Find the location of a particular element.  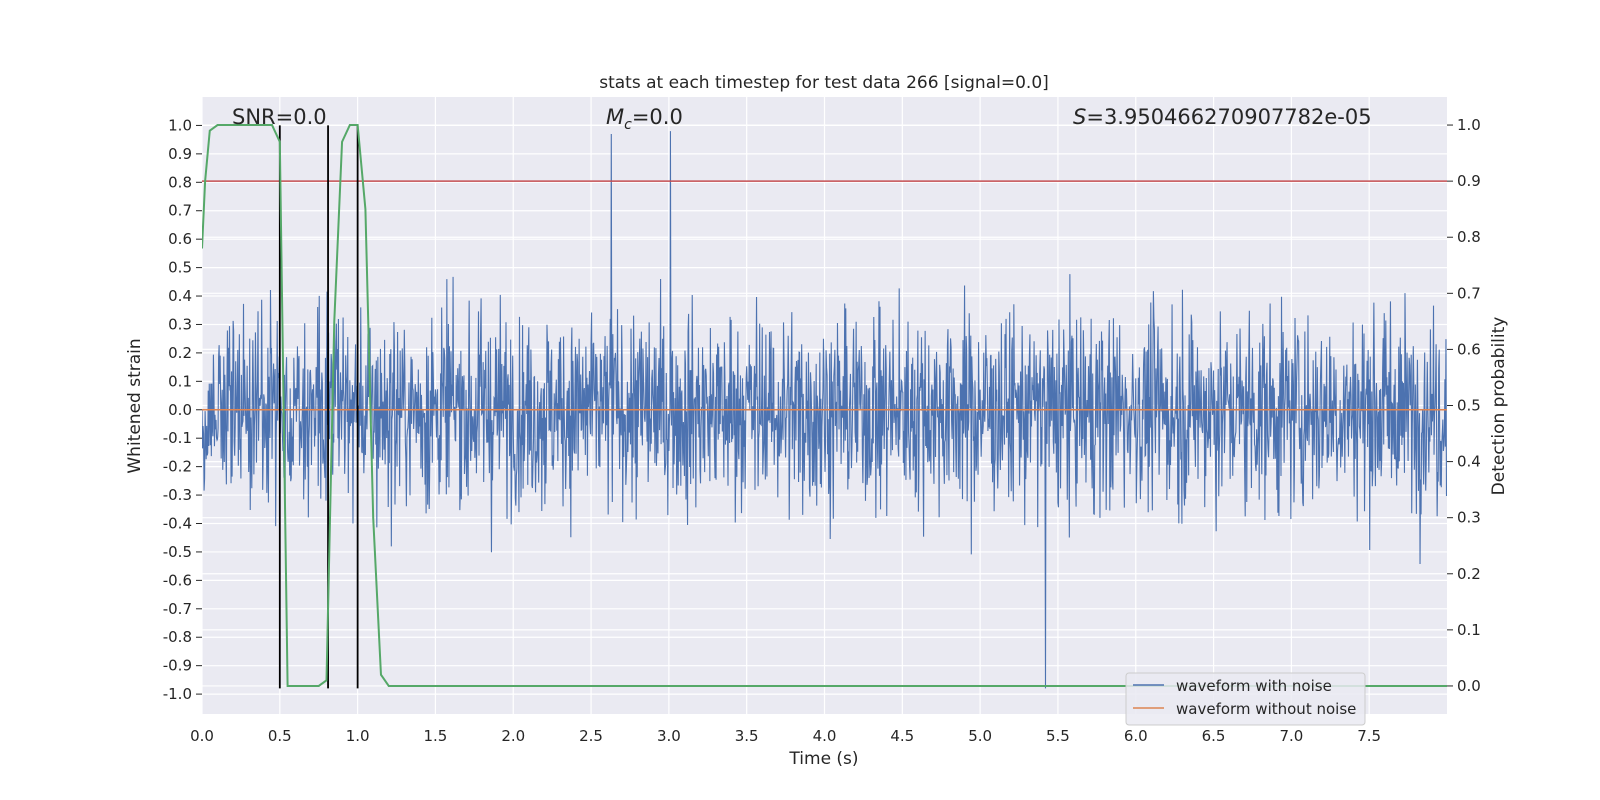

y-tick-label: 0.9 is located at coordinates (180, 154).